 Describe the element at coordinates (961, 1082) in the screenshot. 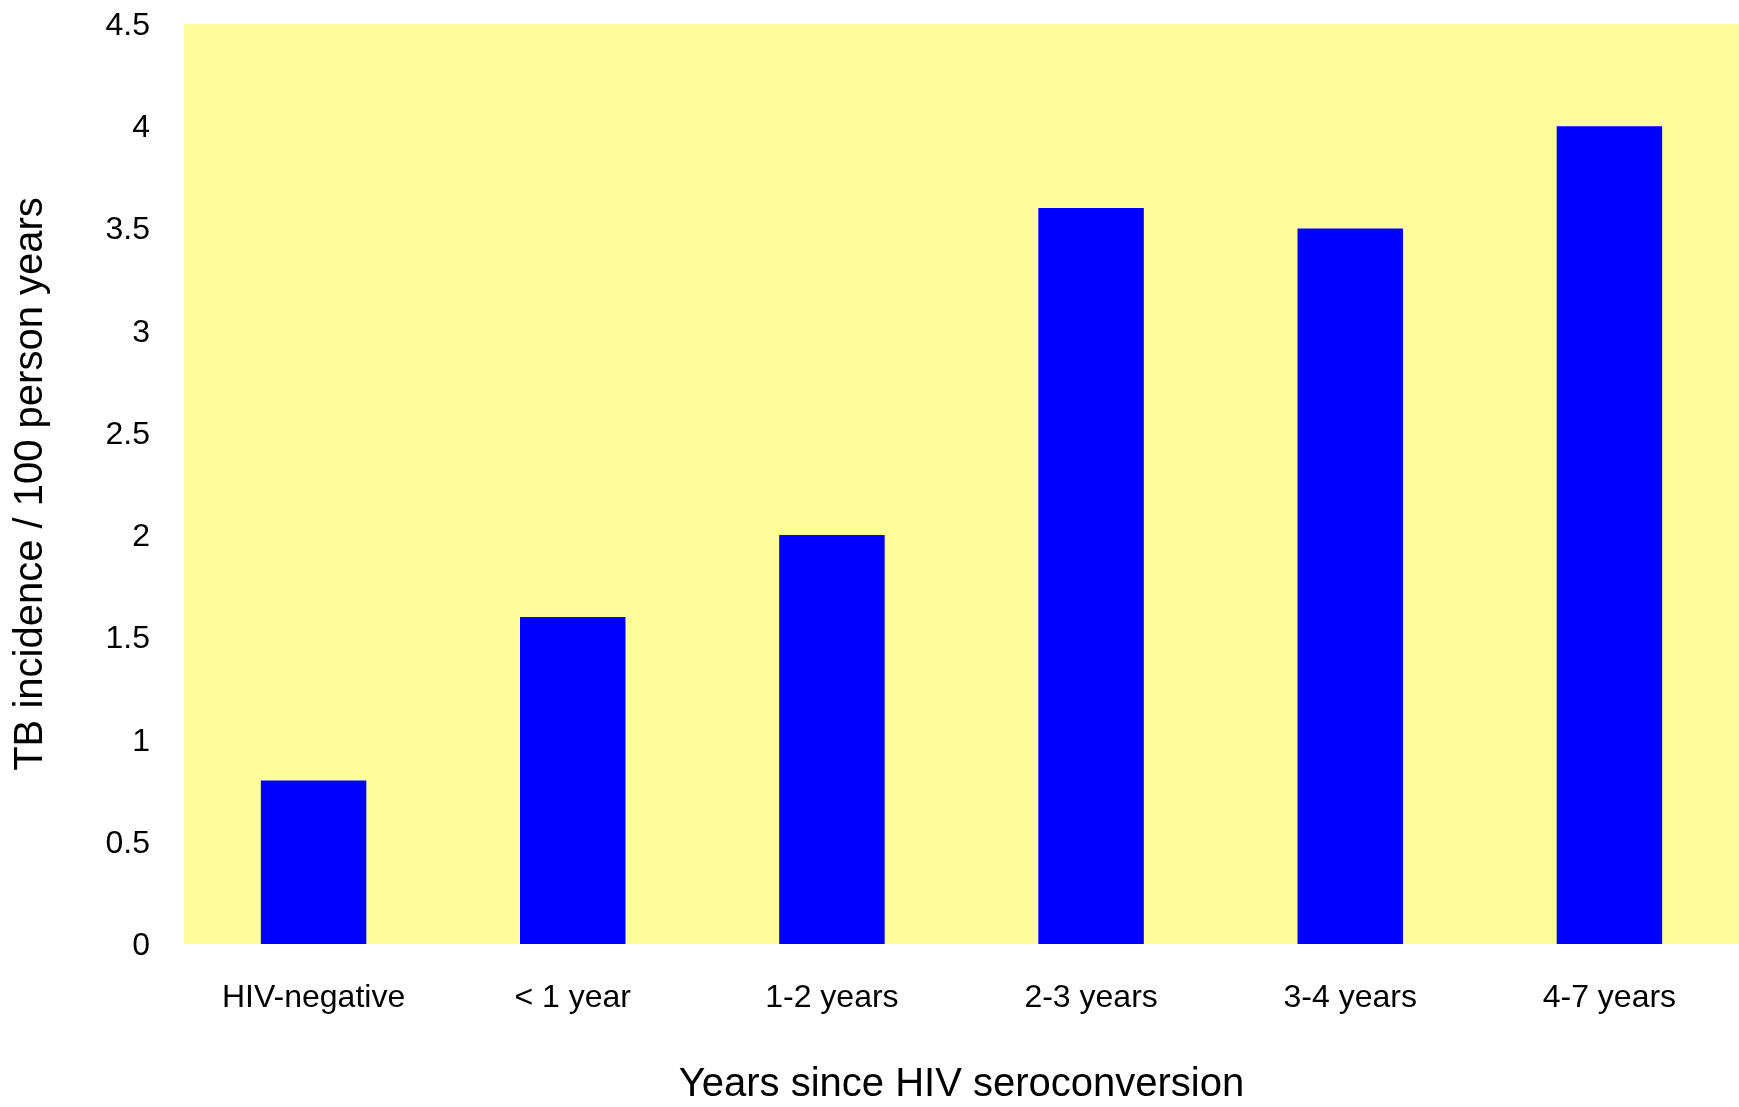

I see `x-axis-title: Years since HIV seroconversion` at that location.